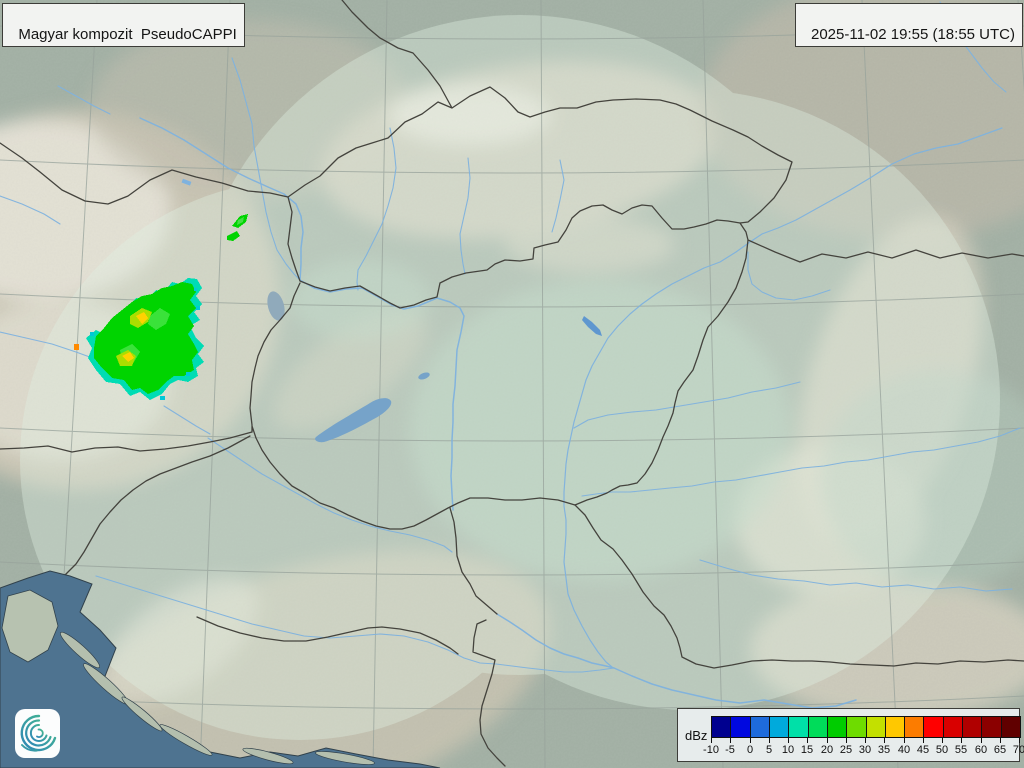 This screenshot has width=1024, height=768. Describe the element at coordinates (123, 25) in the screenshot. I see `product-title-box: Magyar kompozit PseudoCAPPI` at that location.